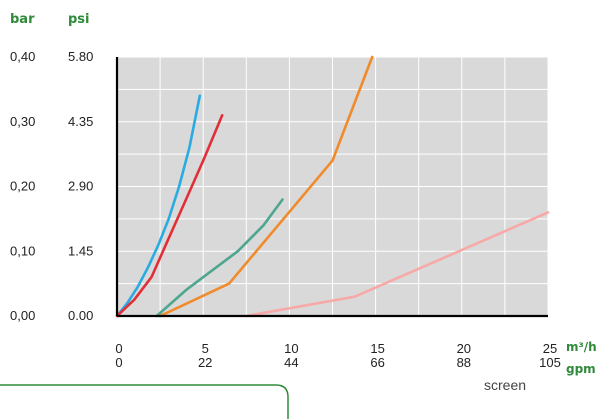 The height and width of the screenshot is (419, 606). Describe the element at coordinates (464, 362) in the screenshot. I see `x-tick-label-gpm: 88` at that location.